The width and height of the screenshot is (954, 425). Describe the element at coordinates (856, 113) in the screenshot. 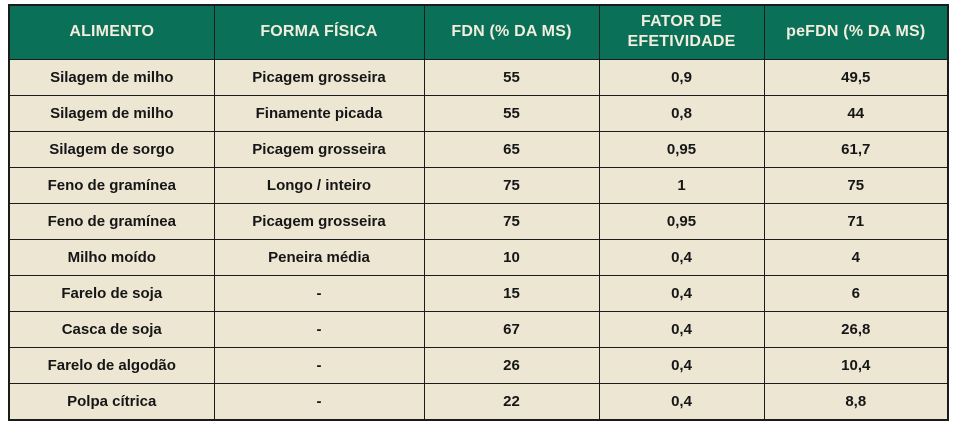

I see `cell-pefdn: 44` at that location.